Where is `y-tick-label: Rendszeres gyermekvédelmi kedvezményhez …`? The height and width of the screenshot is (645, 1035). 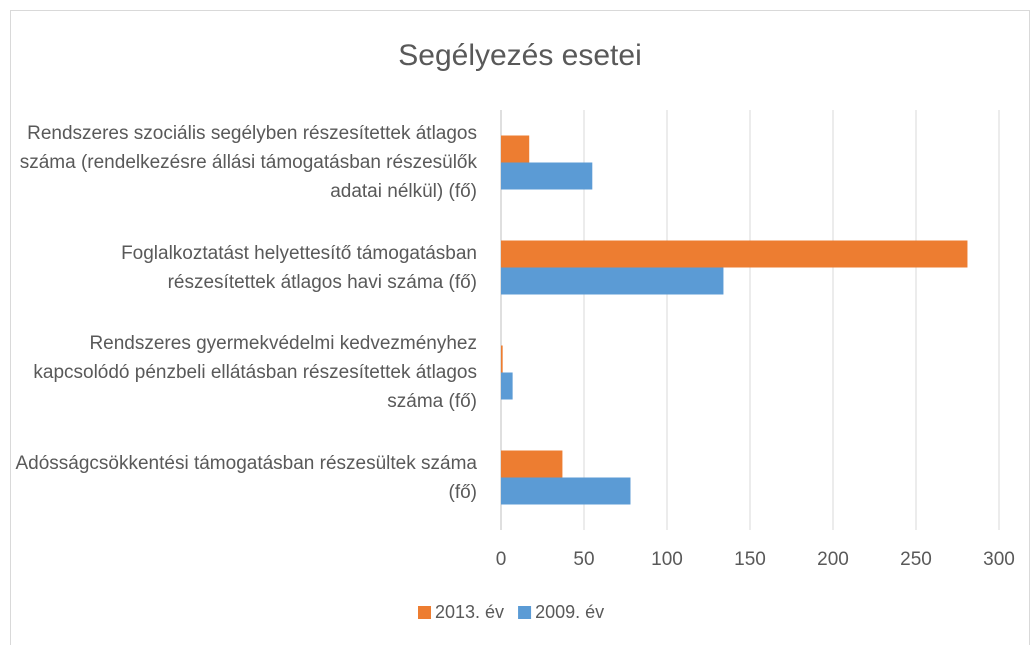 y-tick-label: Rendszeres gyermekvédelmi kedvezményhez … is located at coordinates (255, 372).